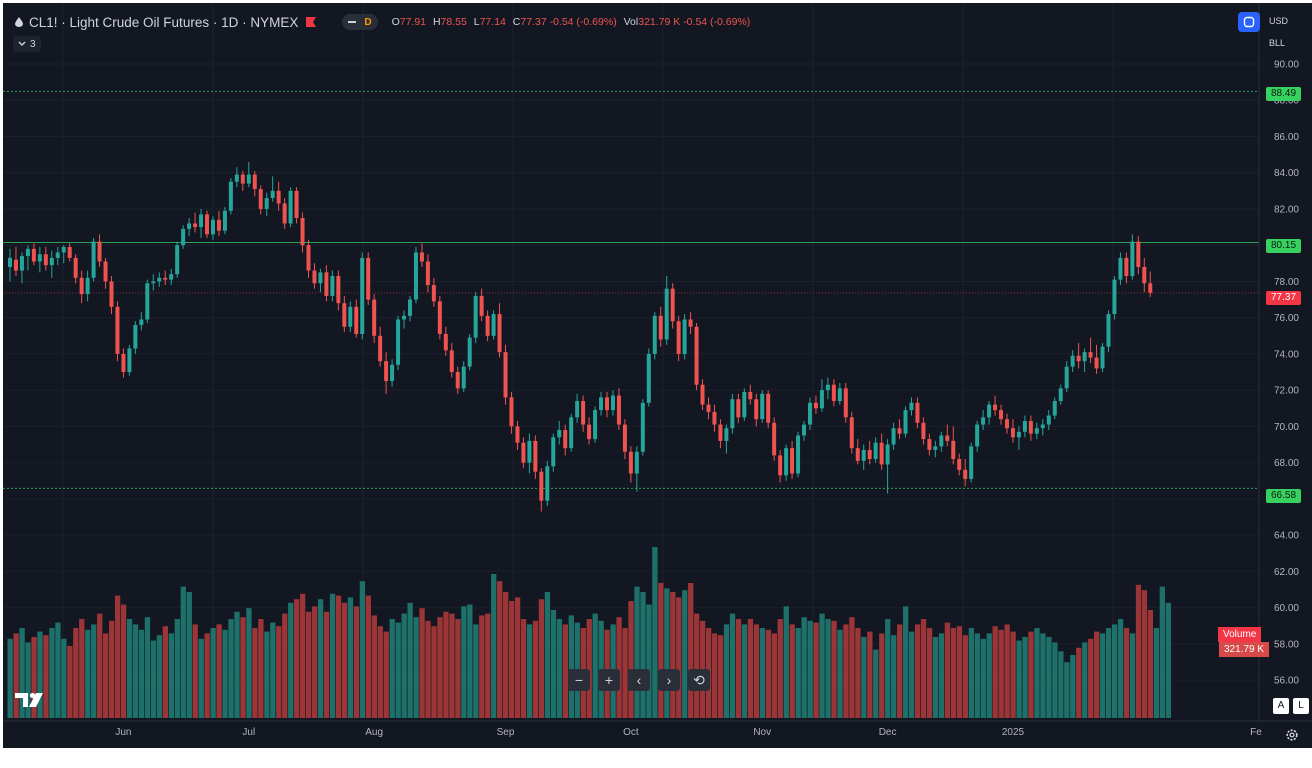  What do you see at coordinates (1285, 375) in the screenshot?
I see `price-axis` at bounding box center [1285, 375].